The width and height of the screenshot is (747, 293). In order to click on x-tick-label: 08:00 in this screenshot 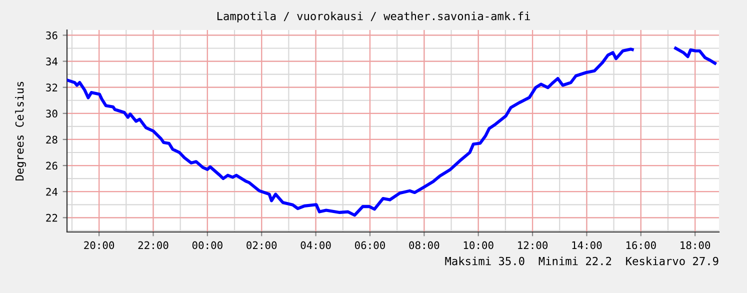, I will do `click(424, 245)`.